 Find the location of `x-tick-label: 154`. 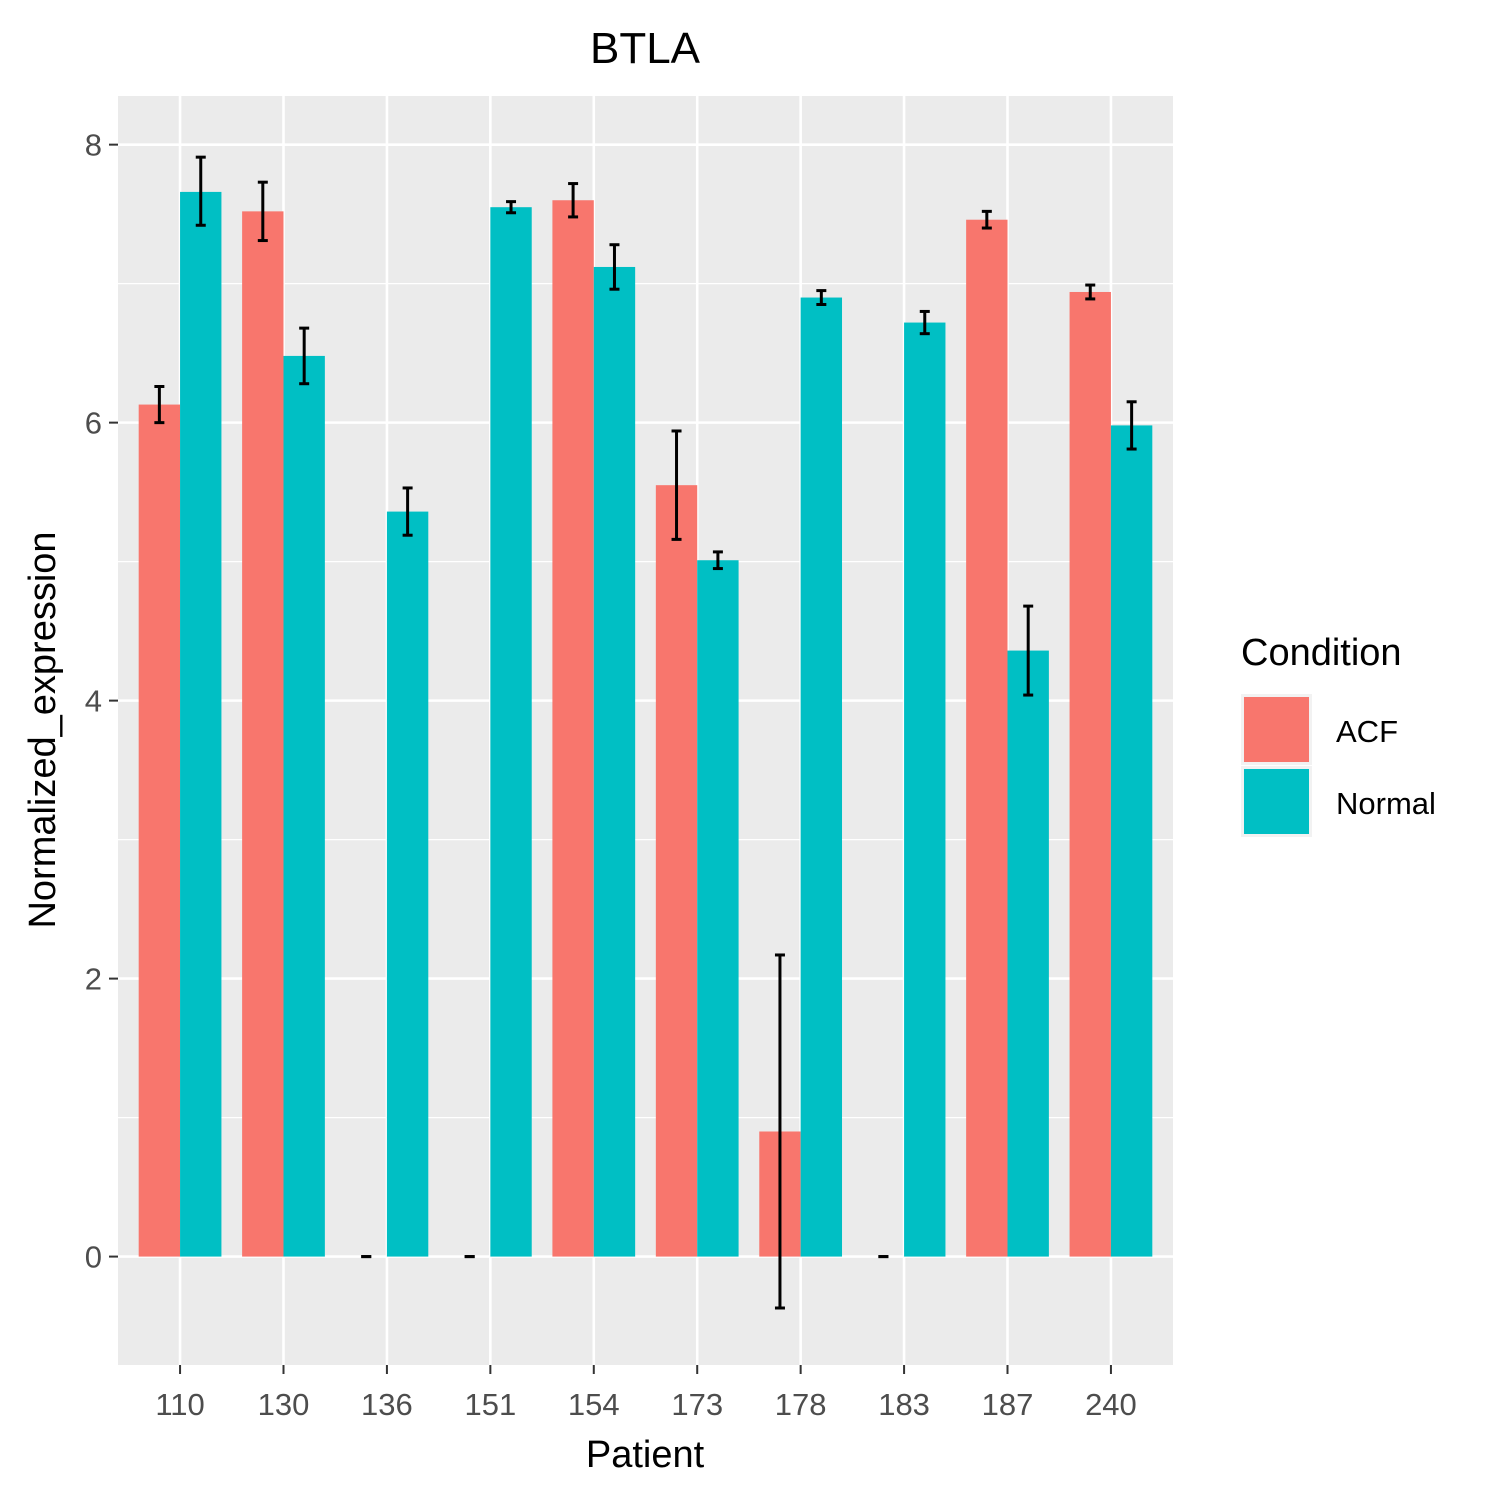

x-tick-label: 154 is located at coordinates (594, 1404).